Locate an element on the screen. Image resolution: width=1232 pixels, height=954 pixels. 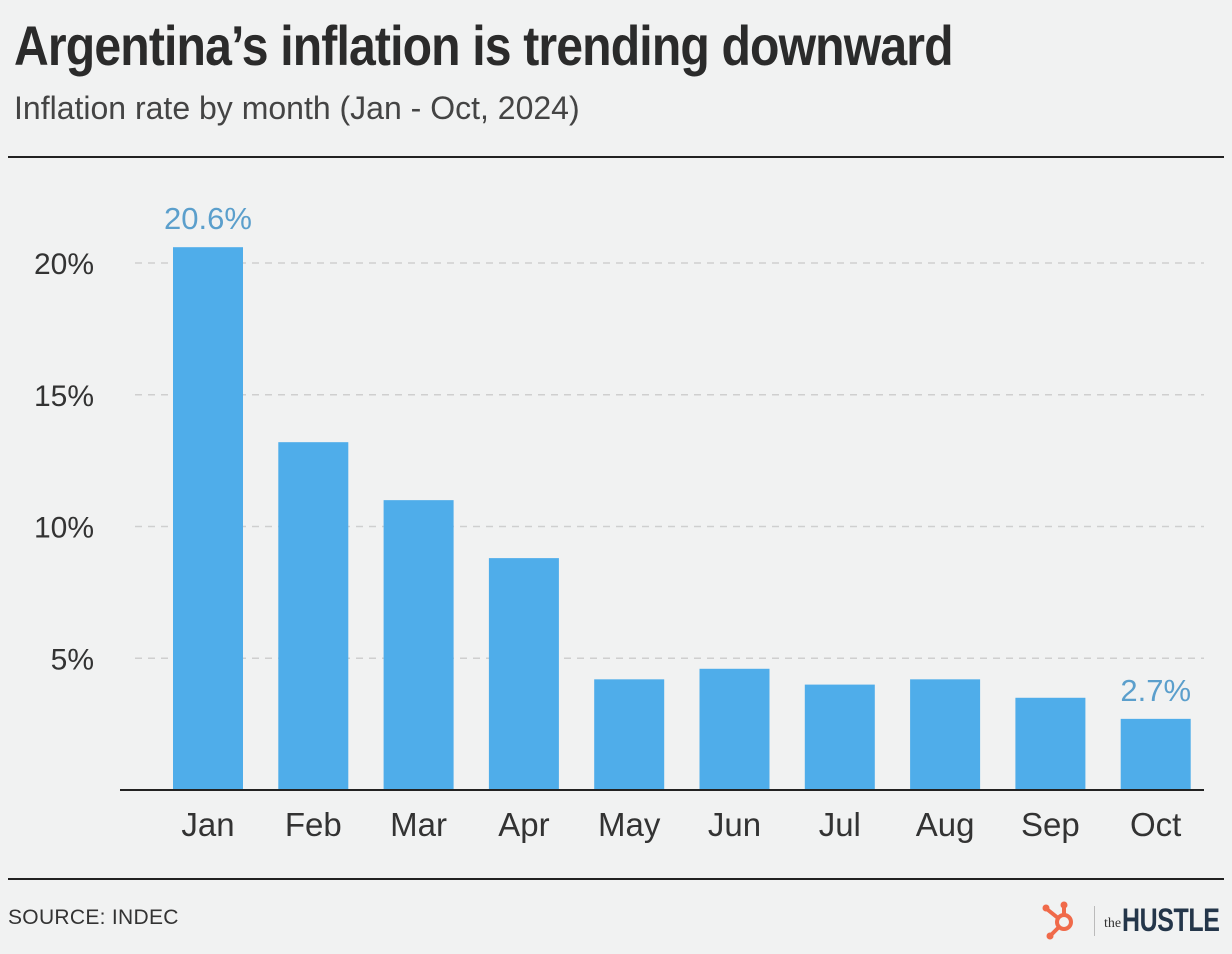
x-tick-label: Feb is located at coordinates (313, 824).